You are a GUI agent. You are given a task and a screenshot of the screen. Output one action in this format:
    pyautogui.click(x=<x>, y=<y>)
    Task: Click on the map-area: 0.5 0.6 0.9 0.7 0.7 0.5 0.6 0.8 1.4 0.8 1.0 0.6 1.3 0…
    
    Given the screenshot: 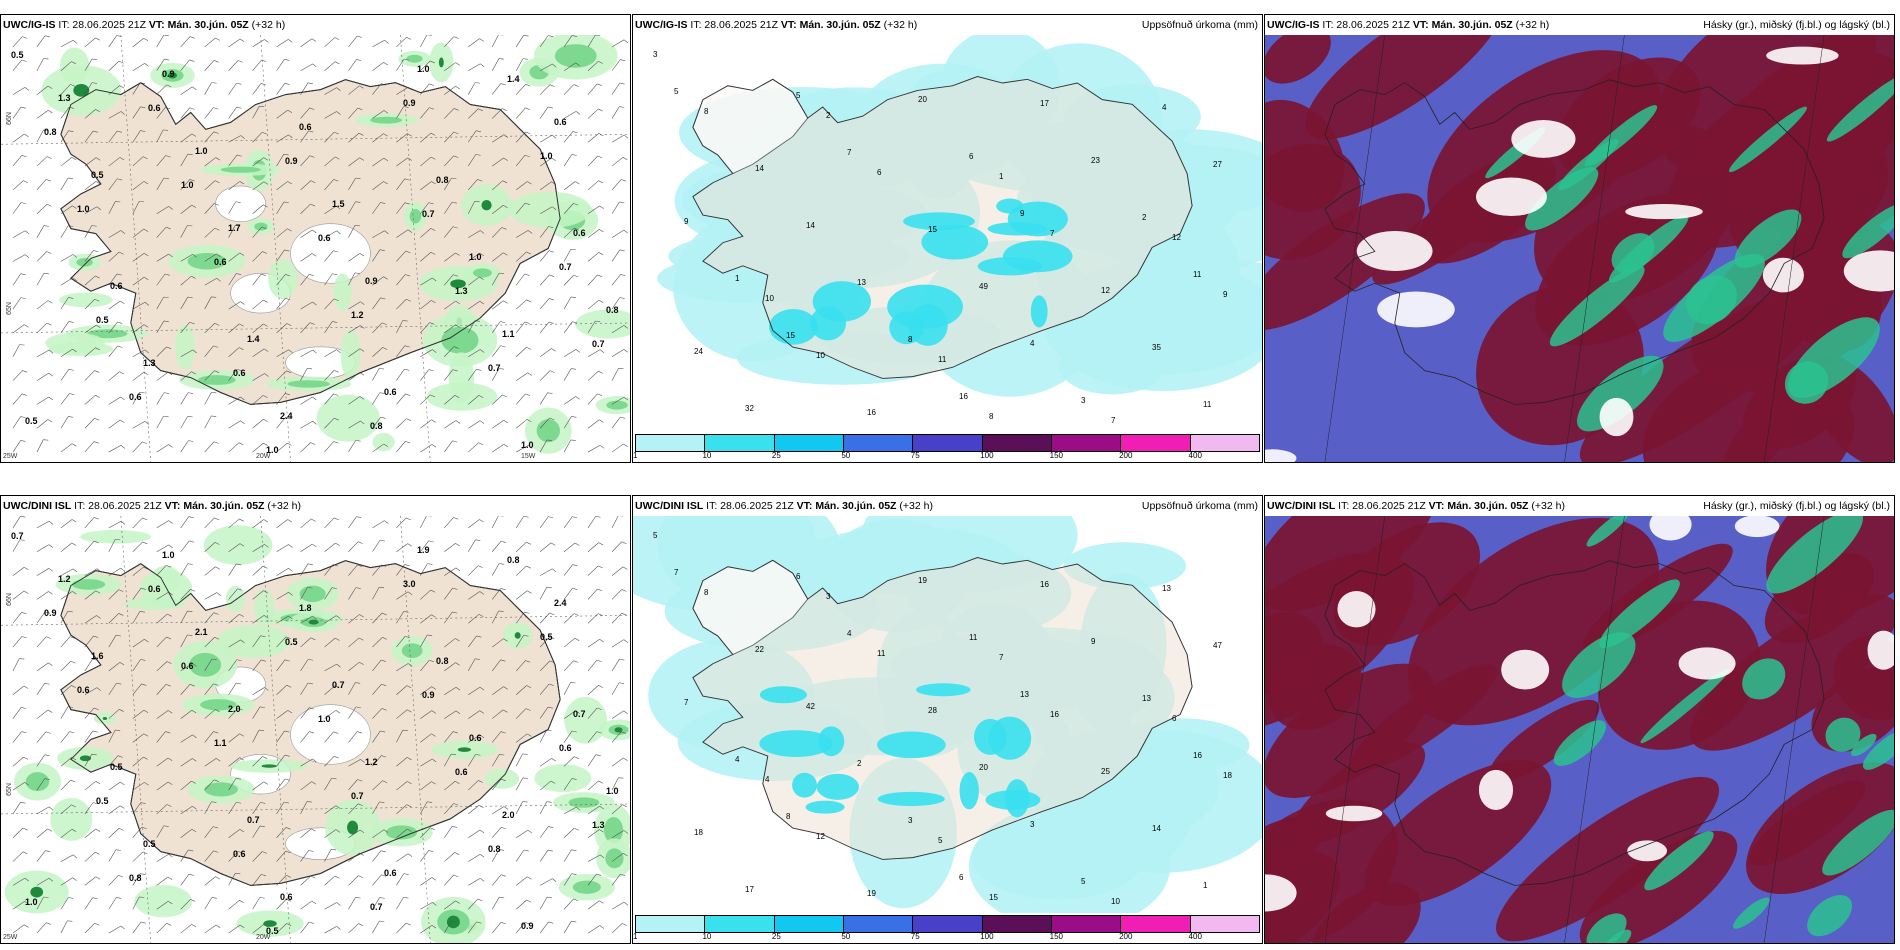 What is the action you would take?
    pyautogui.click(x=315, y=248)
    